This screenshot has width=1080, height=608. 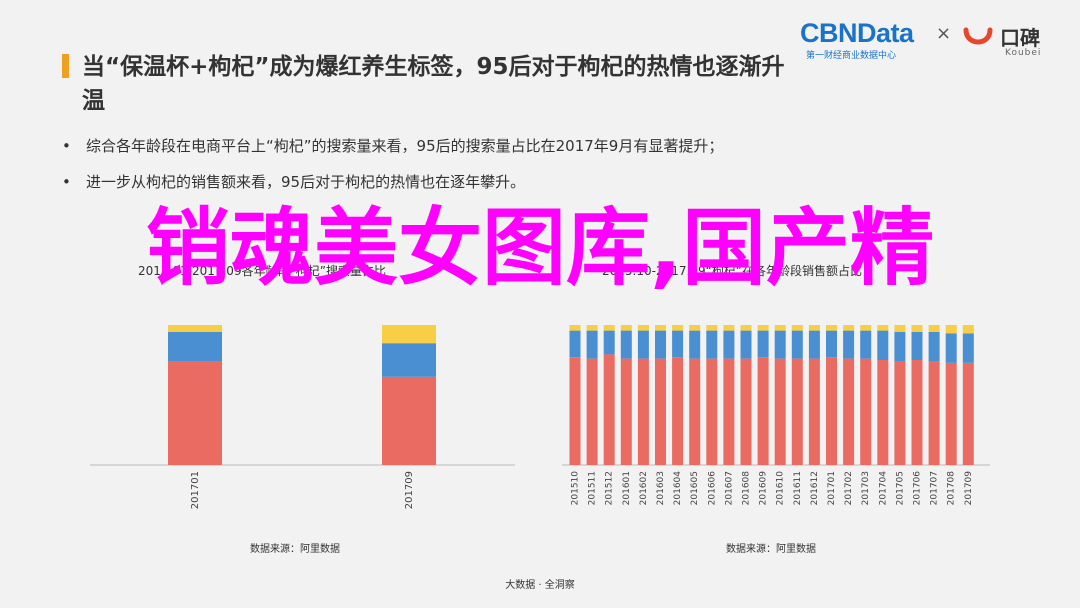 What do you see at coordinates (866, 488) in the screenshot?
I see `x-tick-label: 201703` at bounding box center [866, 488].